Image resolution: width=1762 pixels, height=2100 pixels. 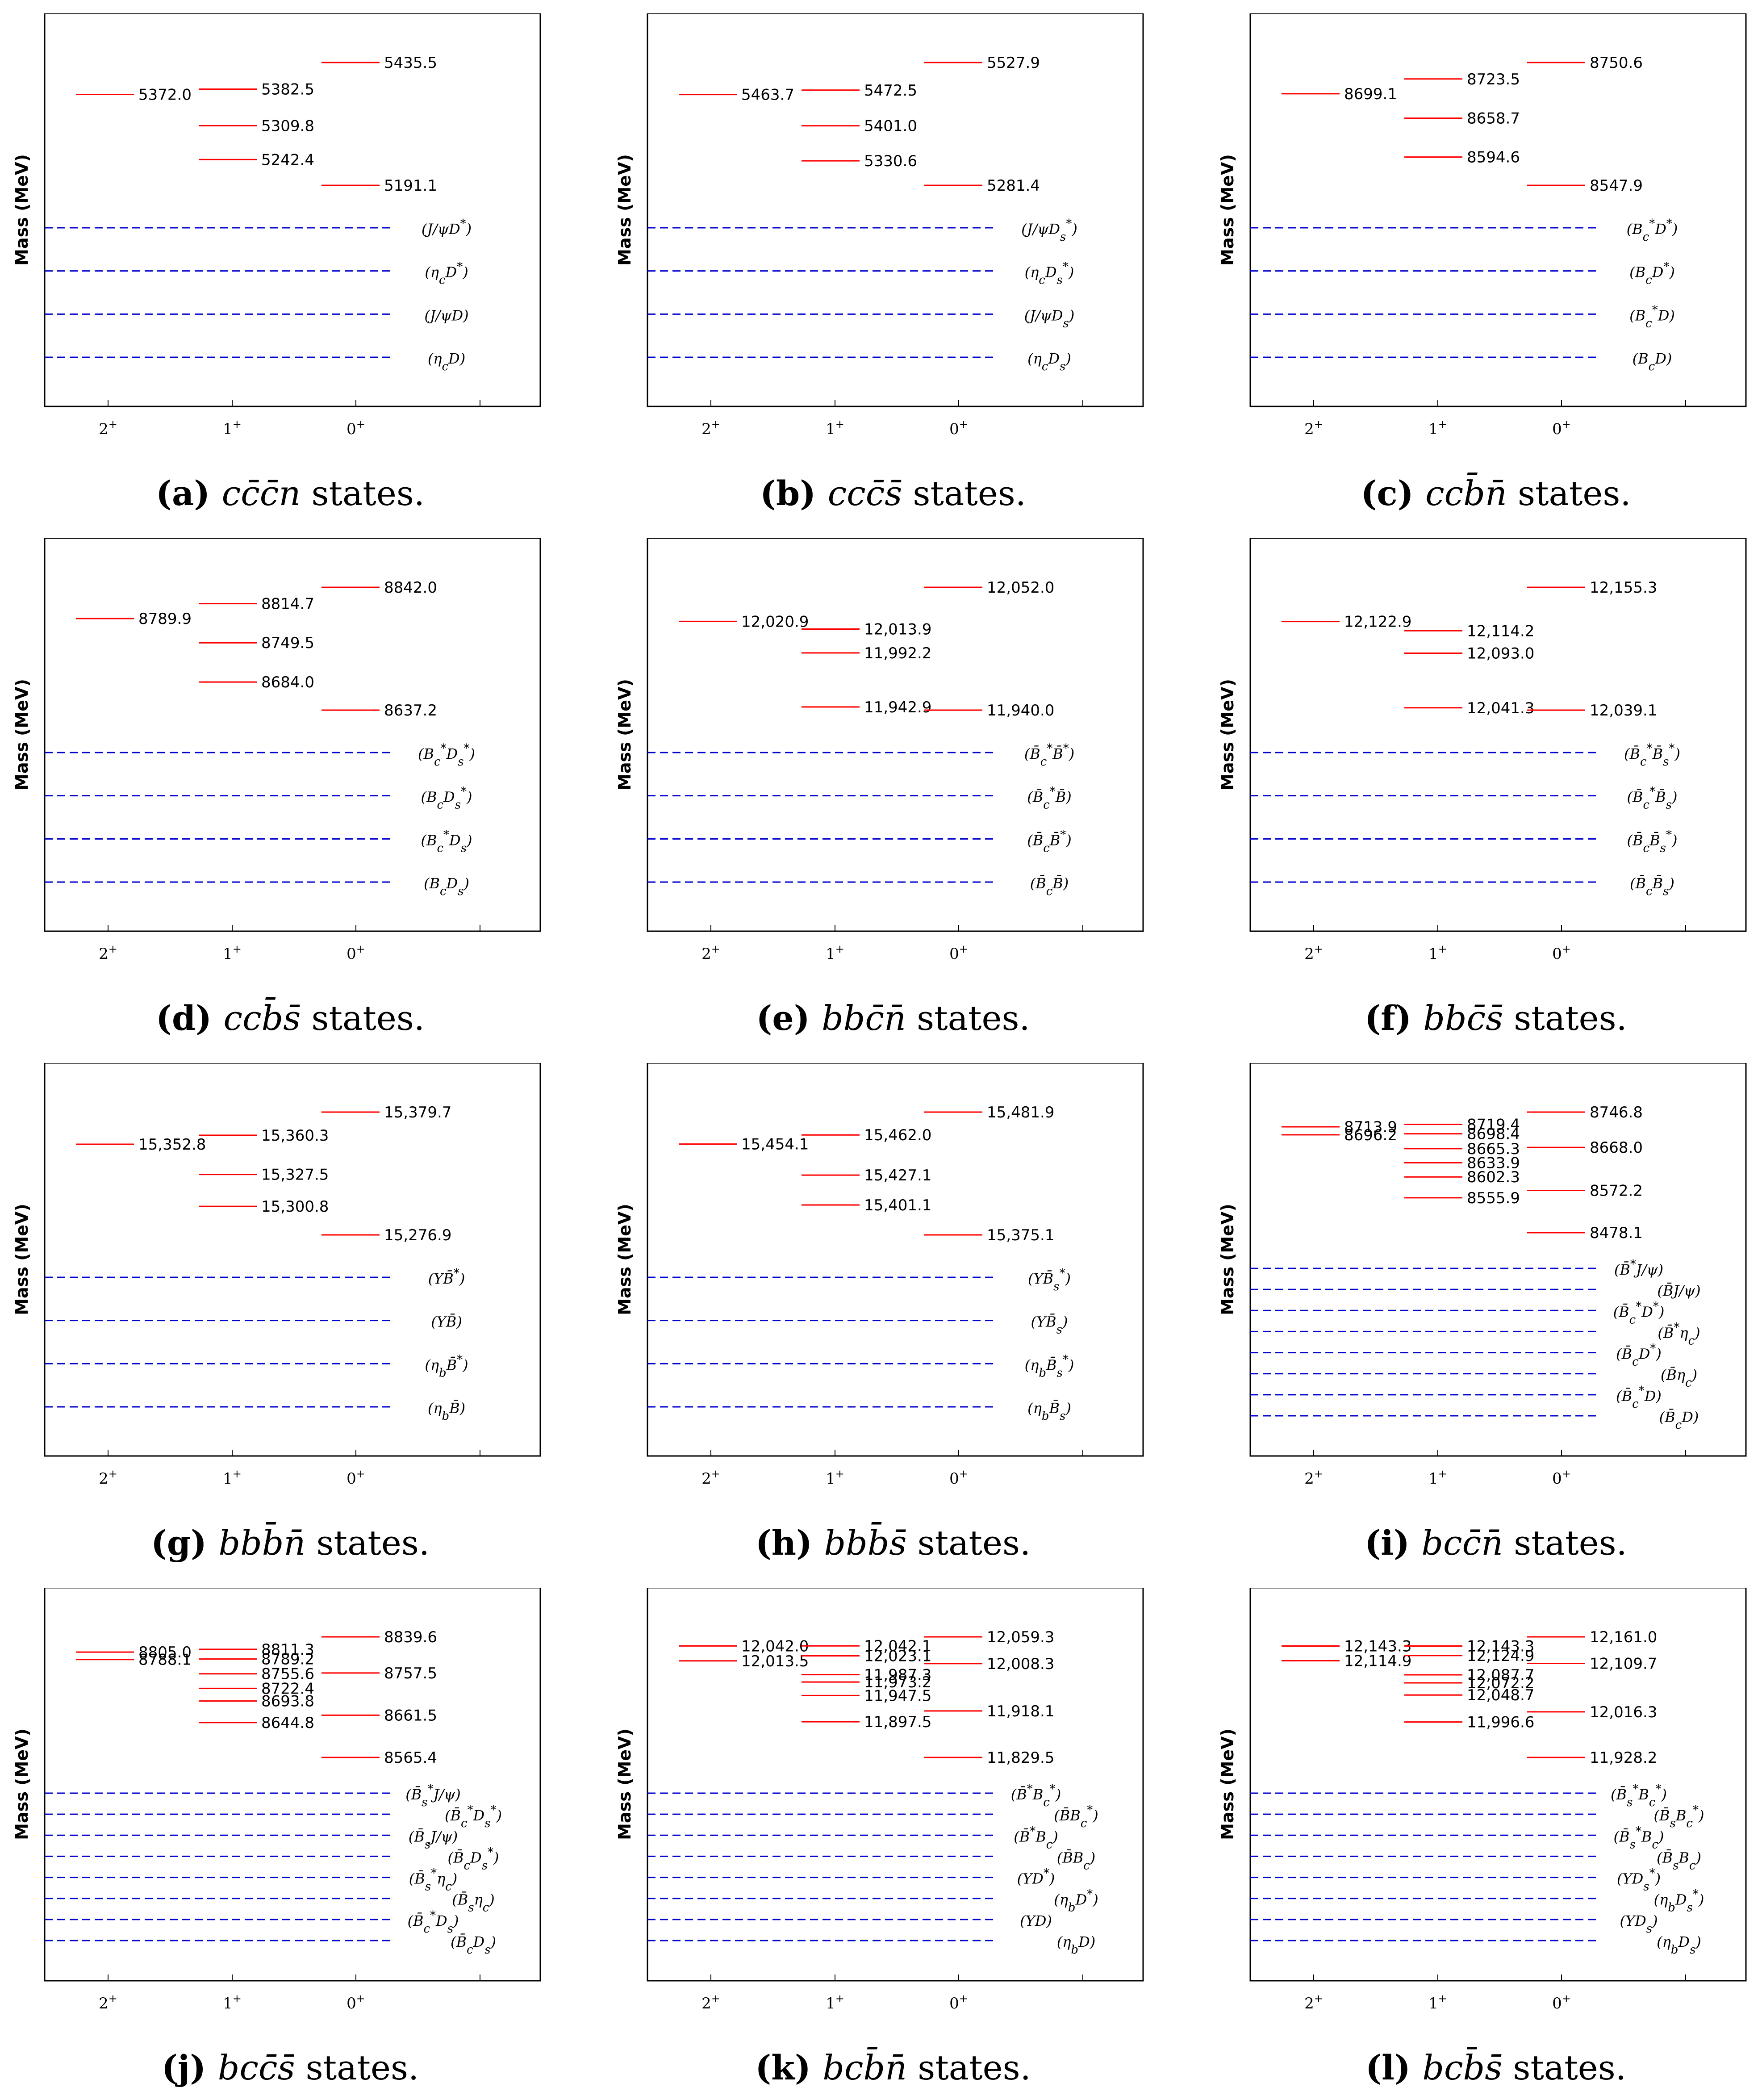 What do you see at coordinates (165, 619) in the screenshot?
I see `level-value-label: 8789.9` at bounding box center [165, 619].